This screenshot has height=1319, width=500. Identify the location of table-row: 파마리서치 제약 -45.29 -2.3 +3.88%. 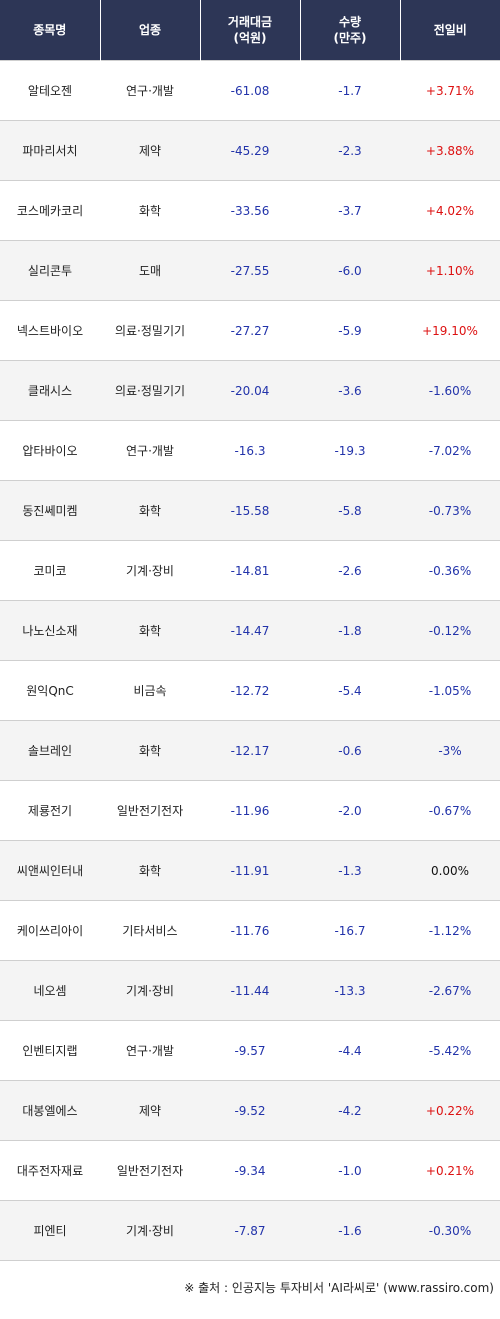
(250, 150).